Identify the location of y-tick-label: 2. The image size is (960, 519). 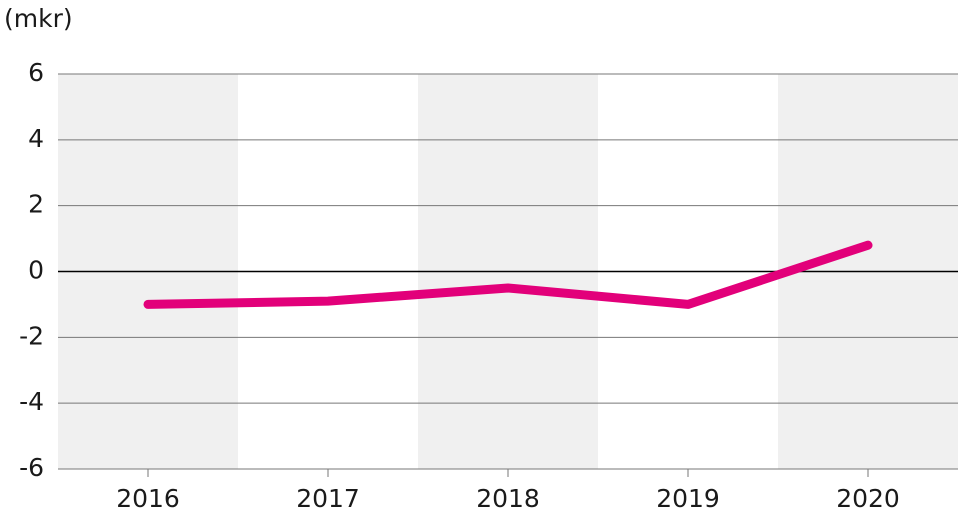
(36, 204).